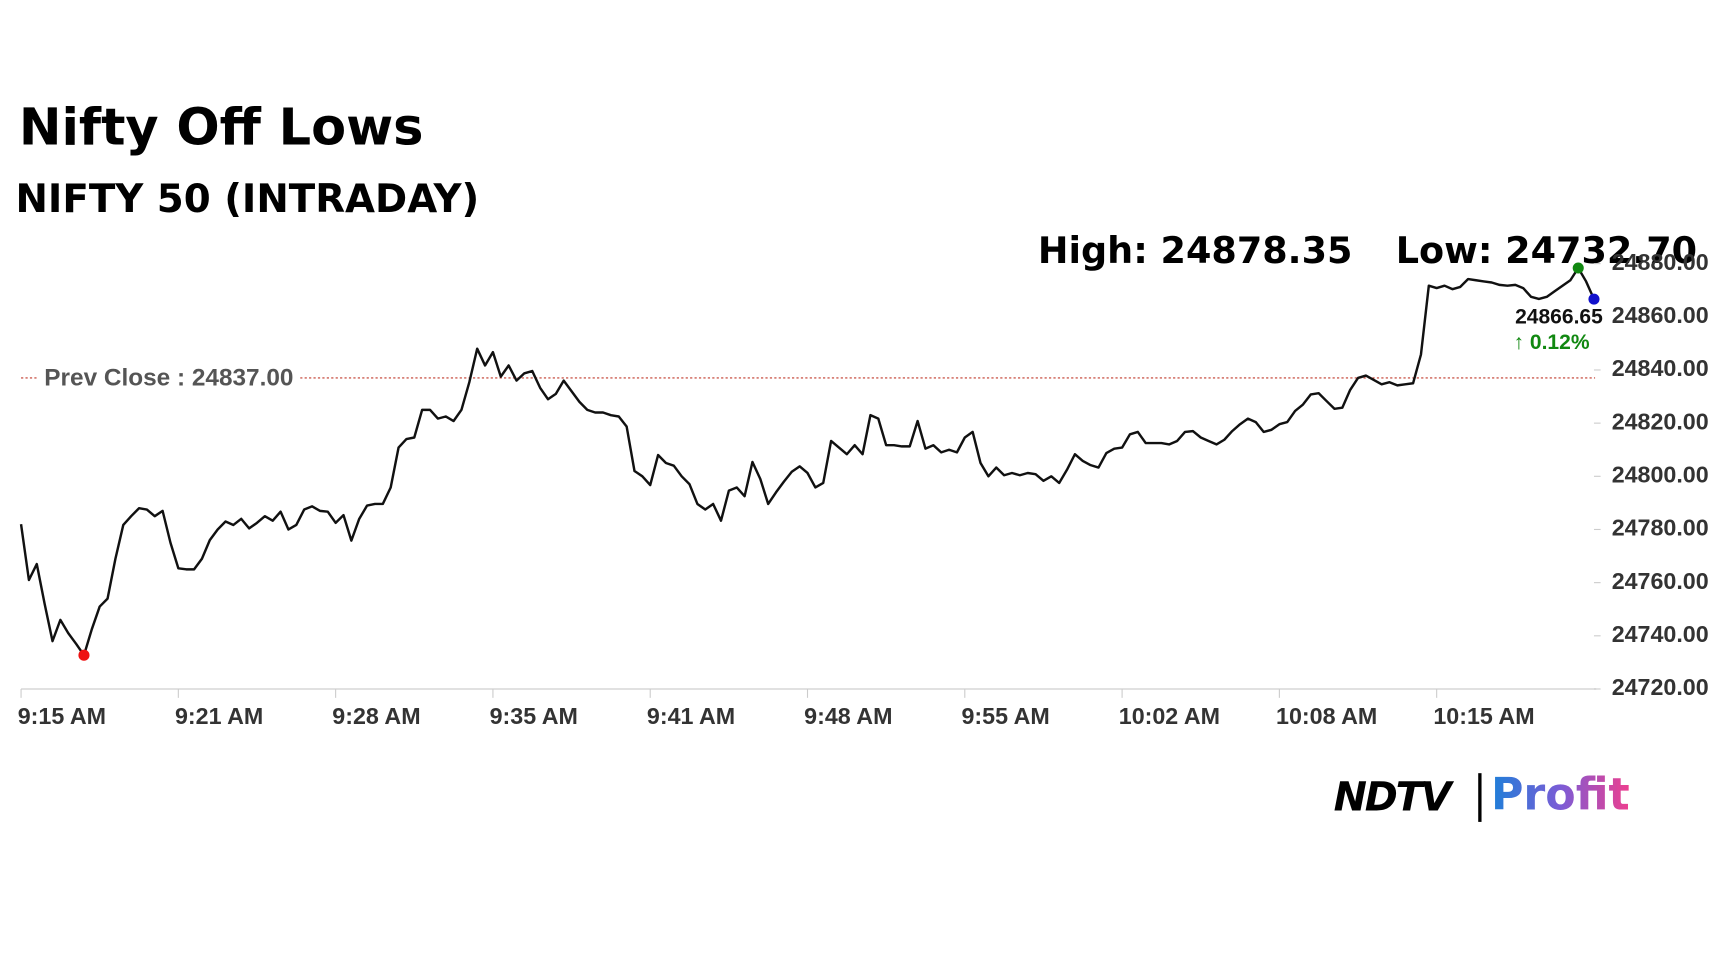  What do you see at coordinates (376, 716) in the screenshot?
I see `x-tick-label: 9:28 AM` at bounding box center [376, 716].